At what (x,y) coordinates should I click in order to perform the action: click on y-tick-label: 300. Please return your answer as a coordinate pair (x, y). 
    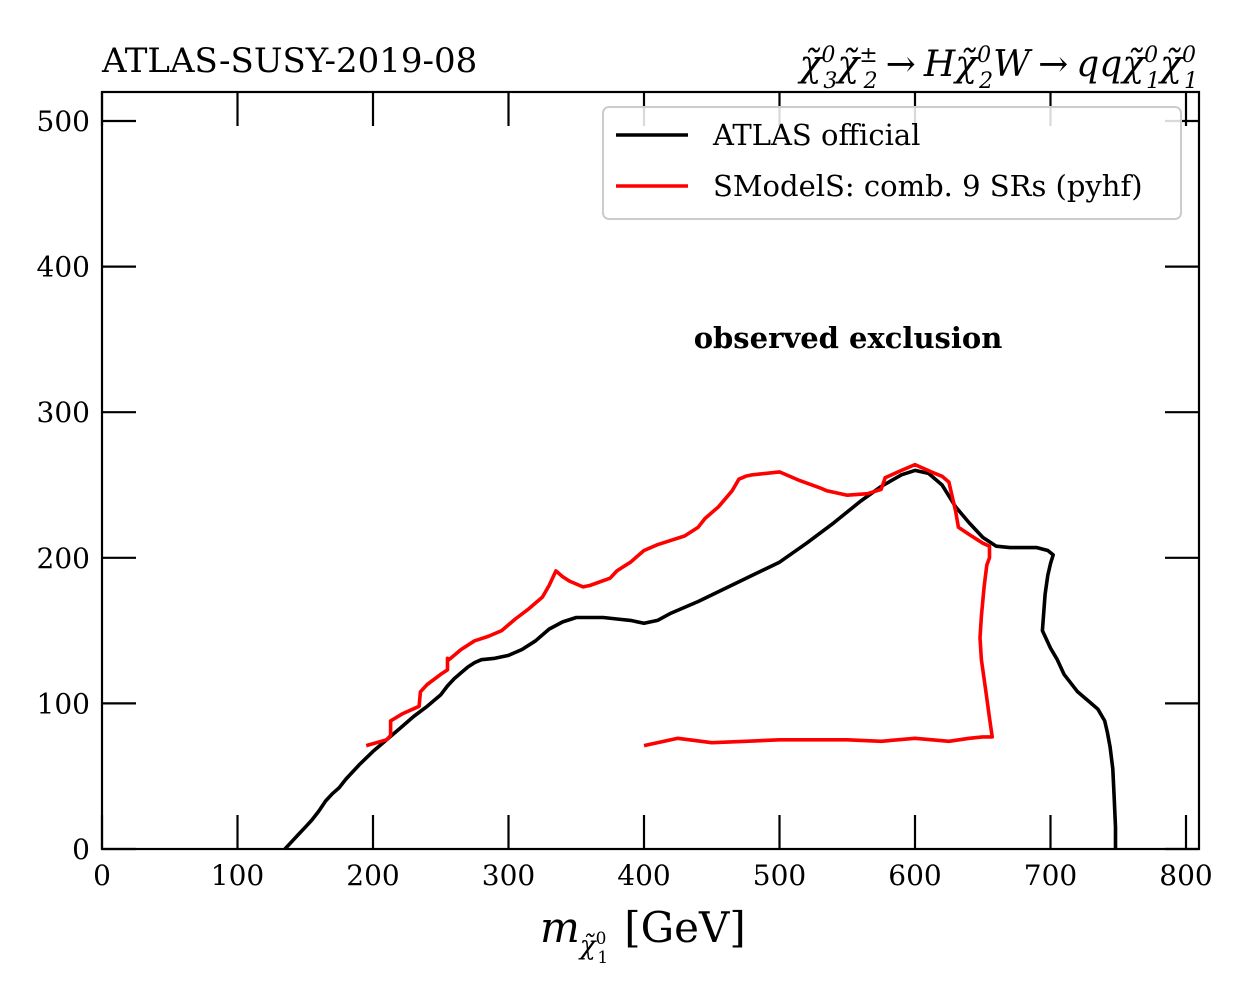
    Looking at the image, I should click on (63, 412).